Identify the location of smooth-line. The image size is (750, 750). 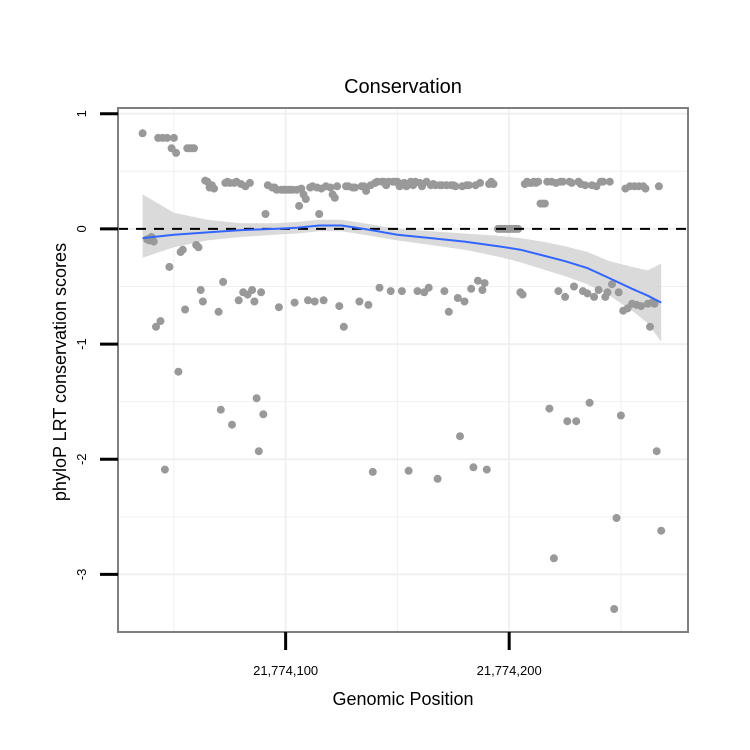
(402, 264).